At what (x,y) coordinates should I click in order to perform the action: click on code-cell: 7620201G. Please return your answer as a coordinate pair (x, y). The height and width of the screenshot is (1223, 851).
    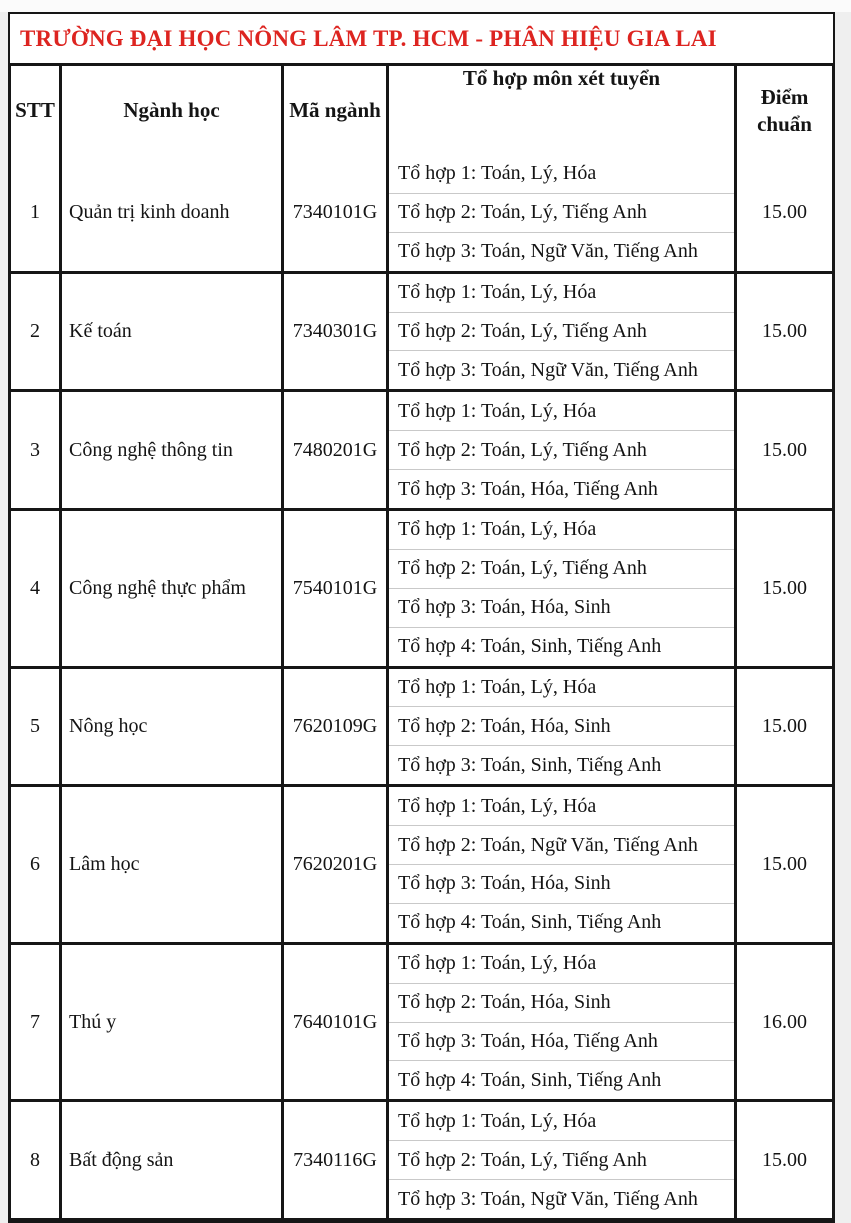
    Looking at the image, I should click on (333, 864).